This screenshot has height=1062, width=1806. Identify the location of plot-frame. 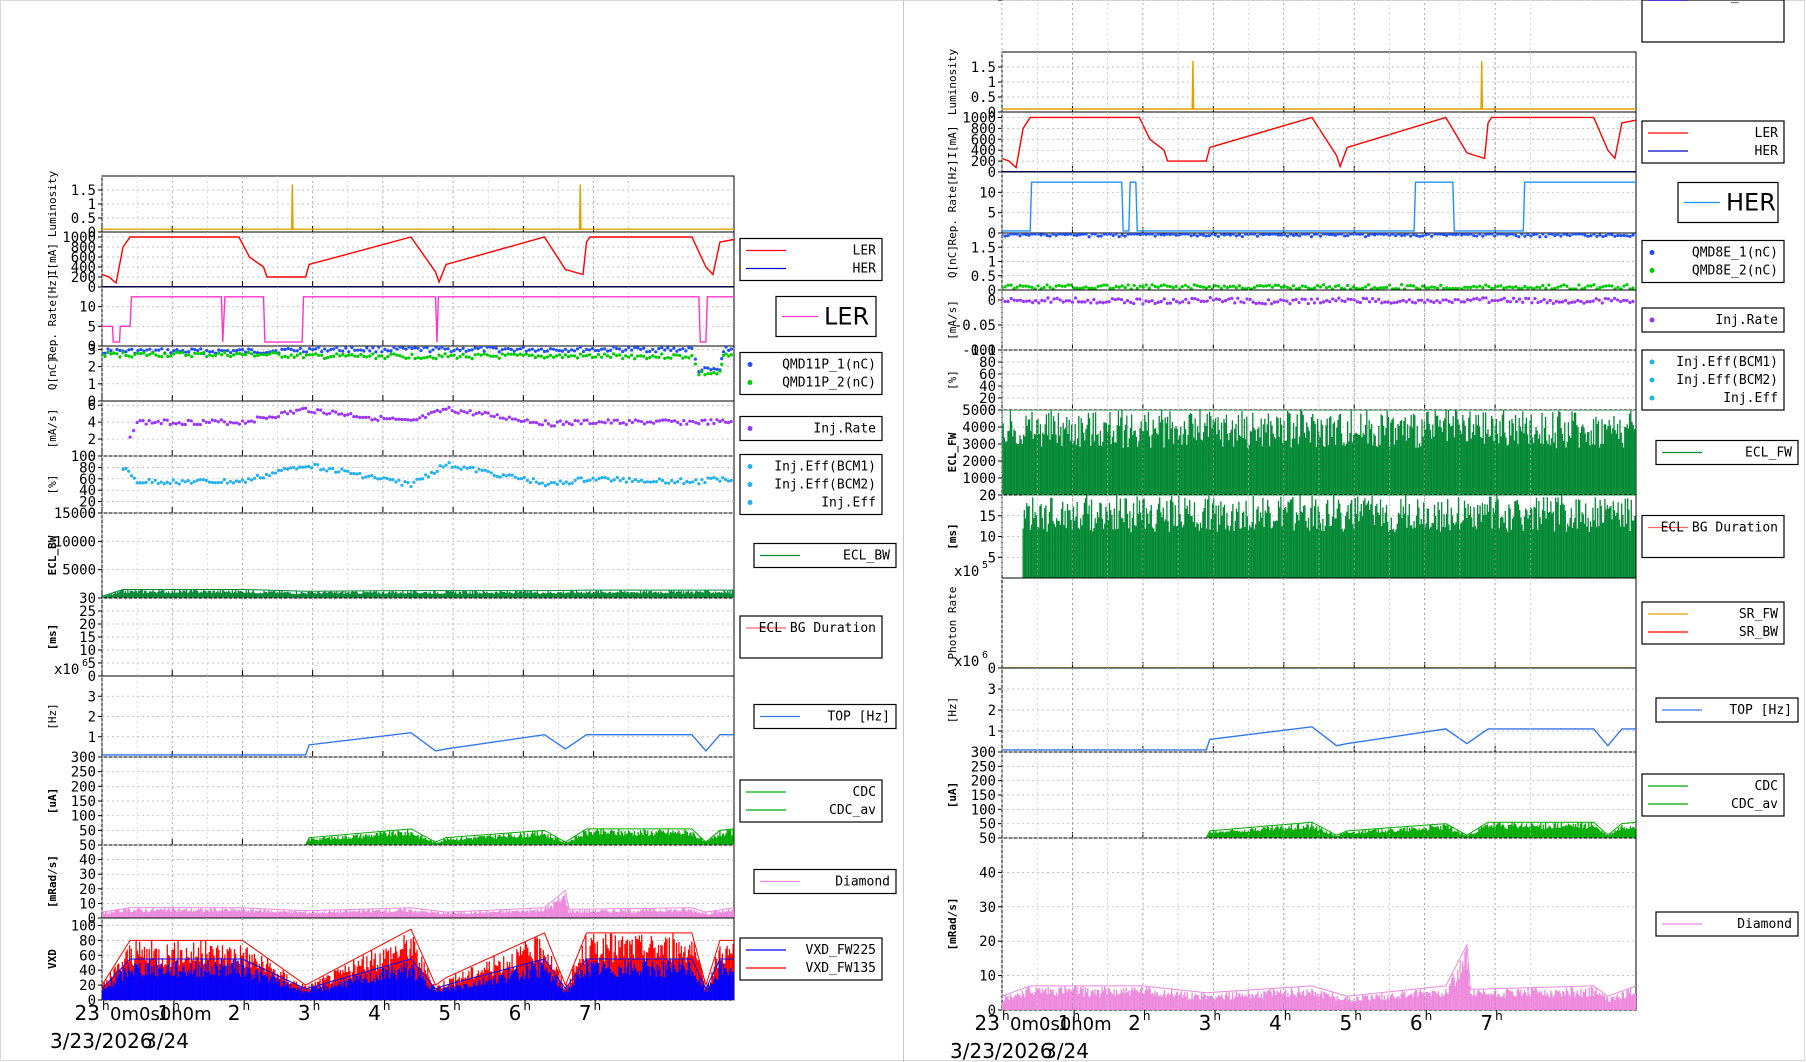
(418, 555).